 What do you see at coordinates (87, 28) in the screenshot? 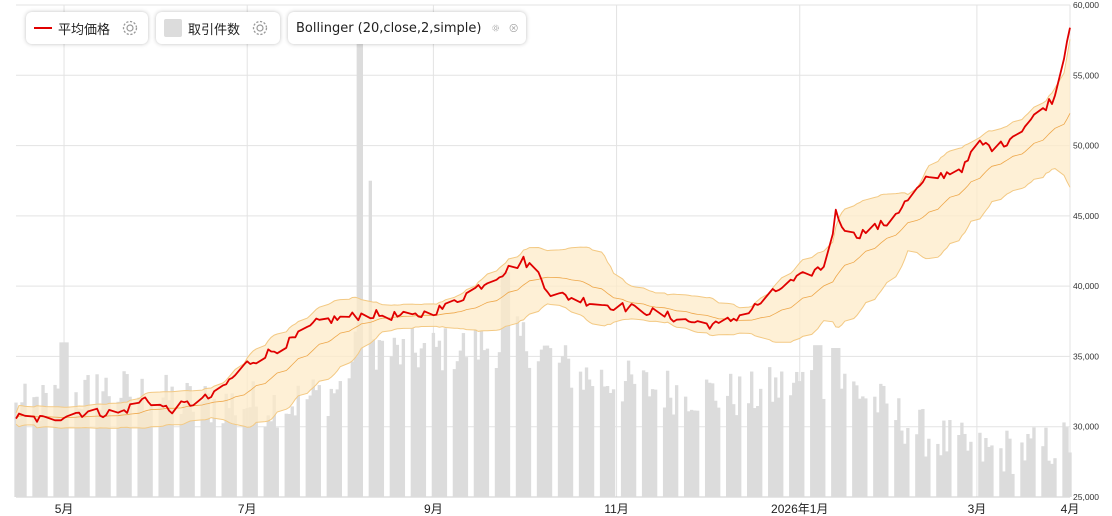
I see `legend-avg-price: 平均価格` at bounding box center [87, 28].